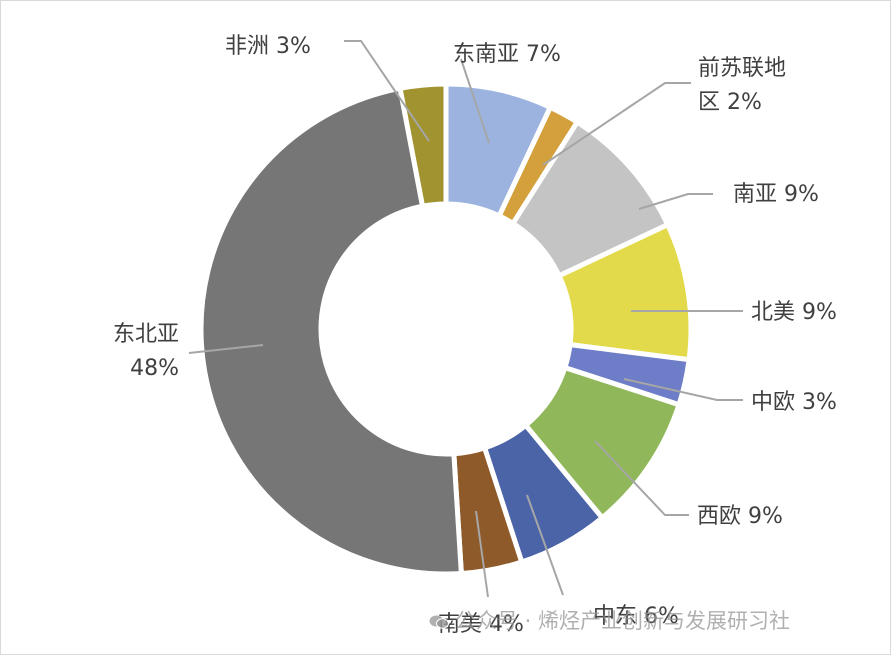 This screenshot has width=891, height=655. Describe the element at coordinates (481, 624) in the screenshot. I see `slice-label-7: 南美 4%` at that location.